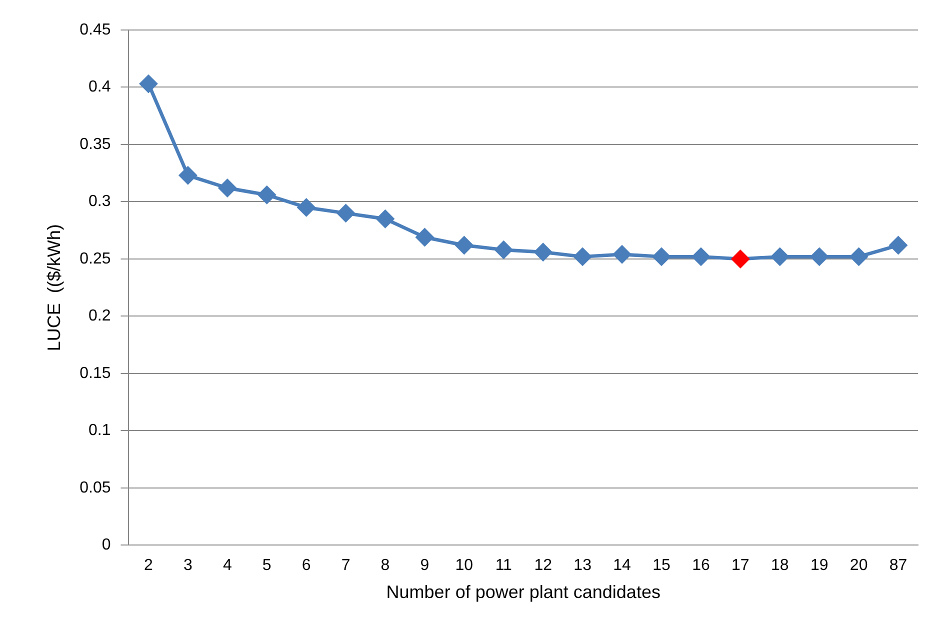 The height and width of the screenshot is (623, 948). What do you see at coordinates (149, 565) in the screenshot?
I see `x-tick-label: 2` at bounding box center [149, 565].